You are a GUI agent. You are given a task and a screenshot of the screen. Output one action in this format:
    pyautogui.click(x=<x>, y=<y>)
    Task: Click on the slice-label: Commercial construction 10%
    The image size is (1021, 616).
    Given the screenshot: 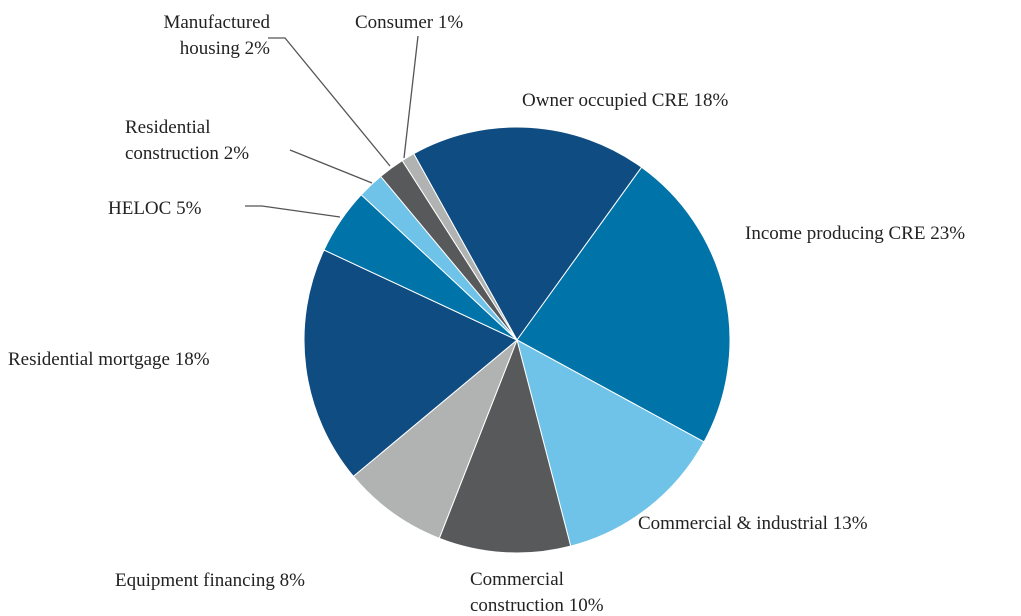 What is the action you would take?
    pyautogui.click(x=550, y=591)
    